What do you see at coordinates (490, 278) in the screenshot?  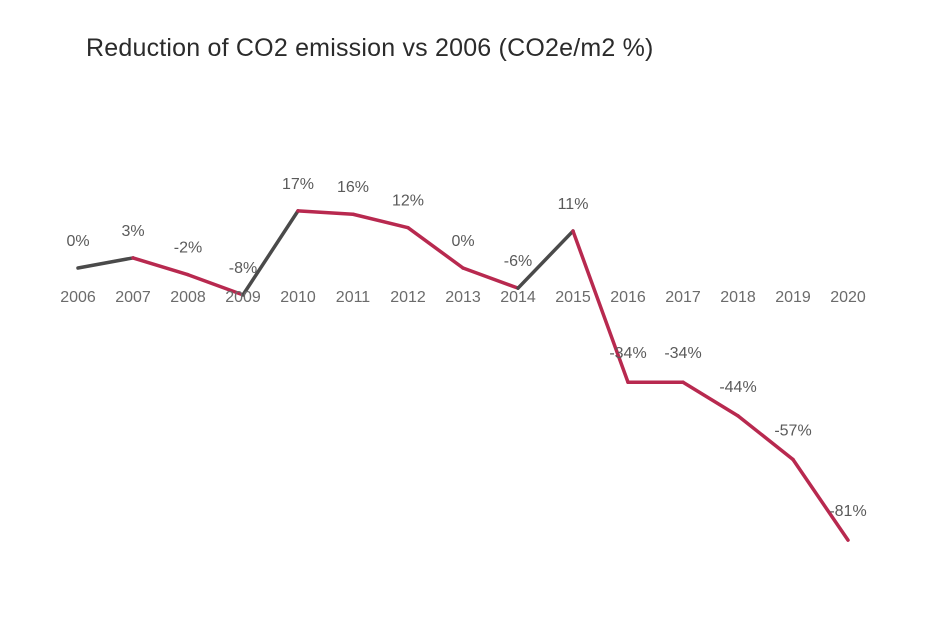 I see `line-segment-2013-2014` at bounding box center [490, 278].